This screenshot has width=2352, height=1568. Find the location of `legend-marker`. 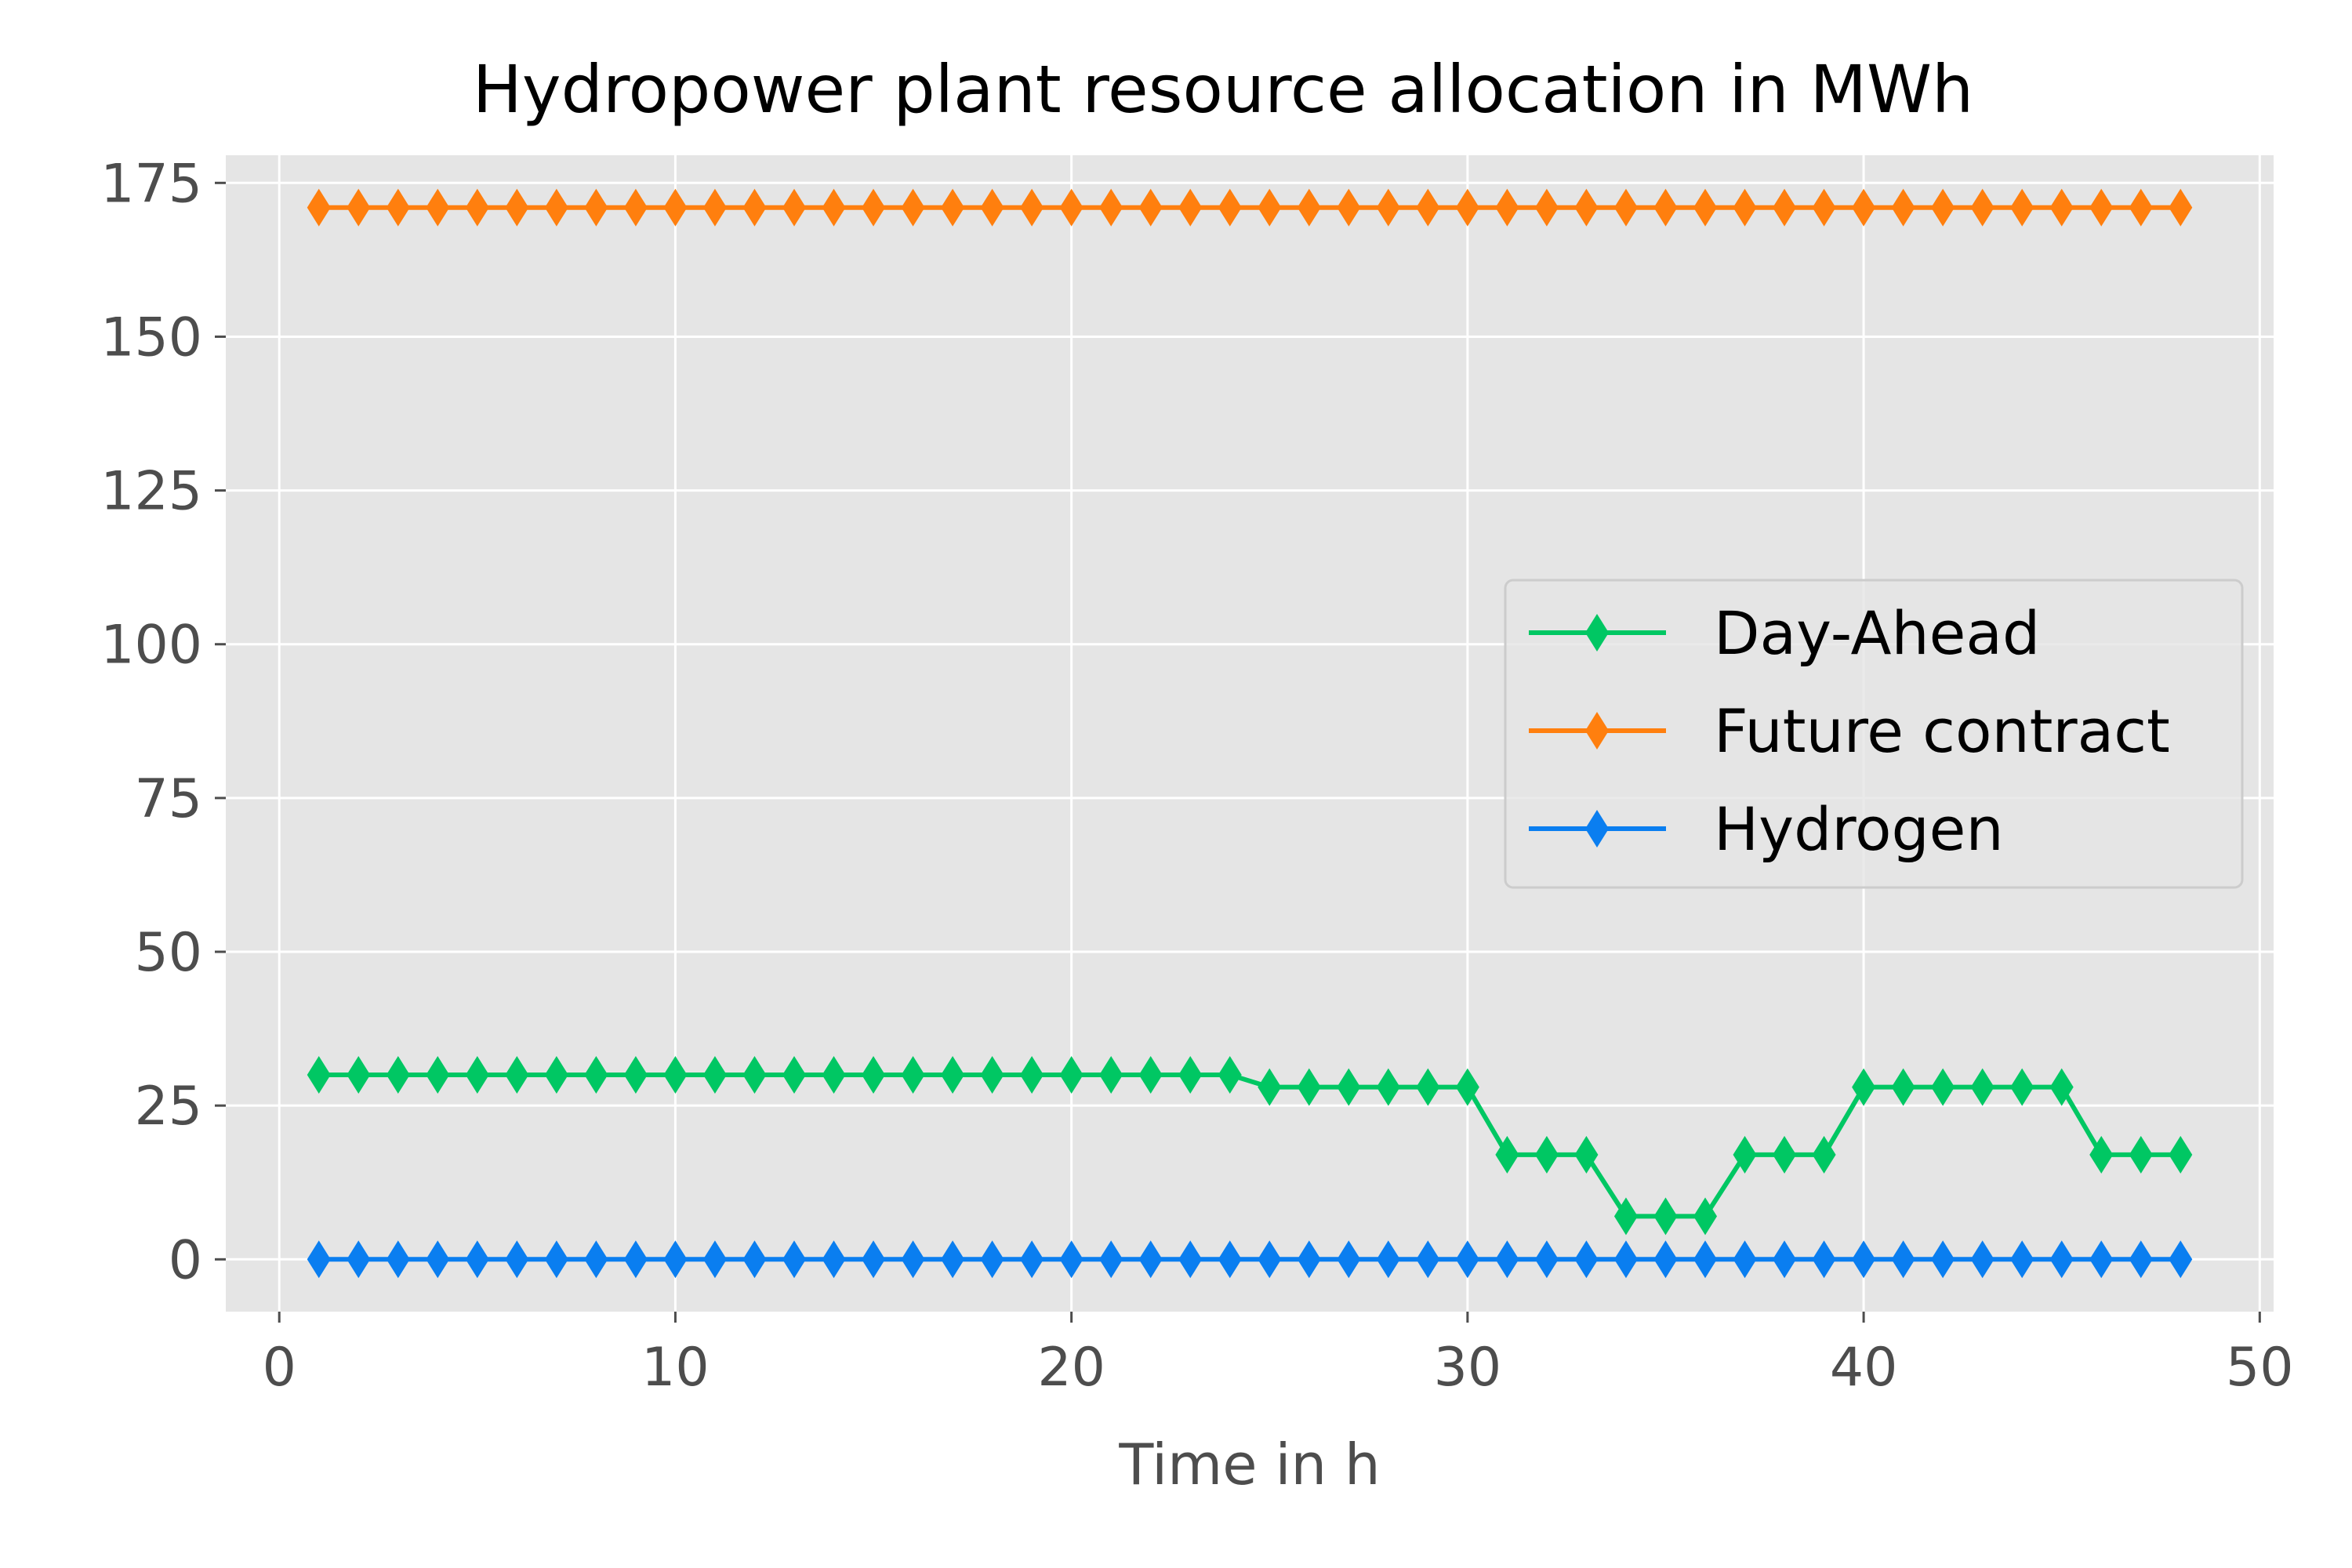

legend-marker is located at coordinates (1597, 829).